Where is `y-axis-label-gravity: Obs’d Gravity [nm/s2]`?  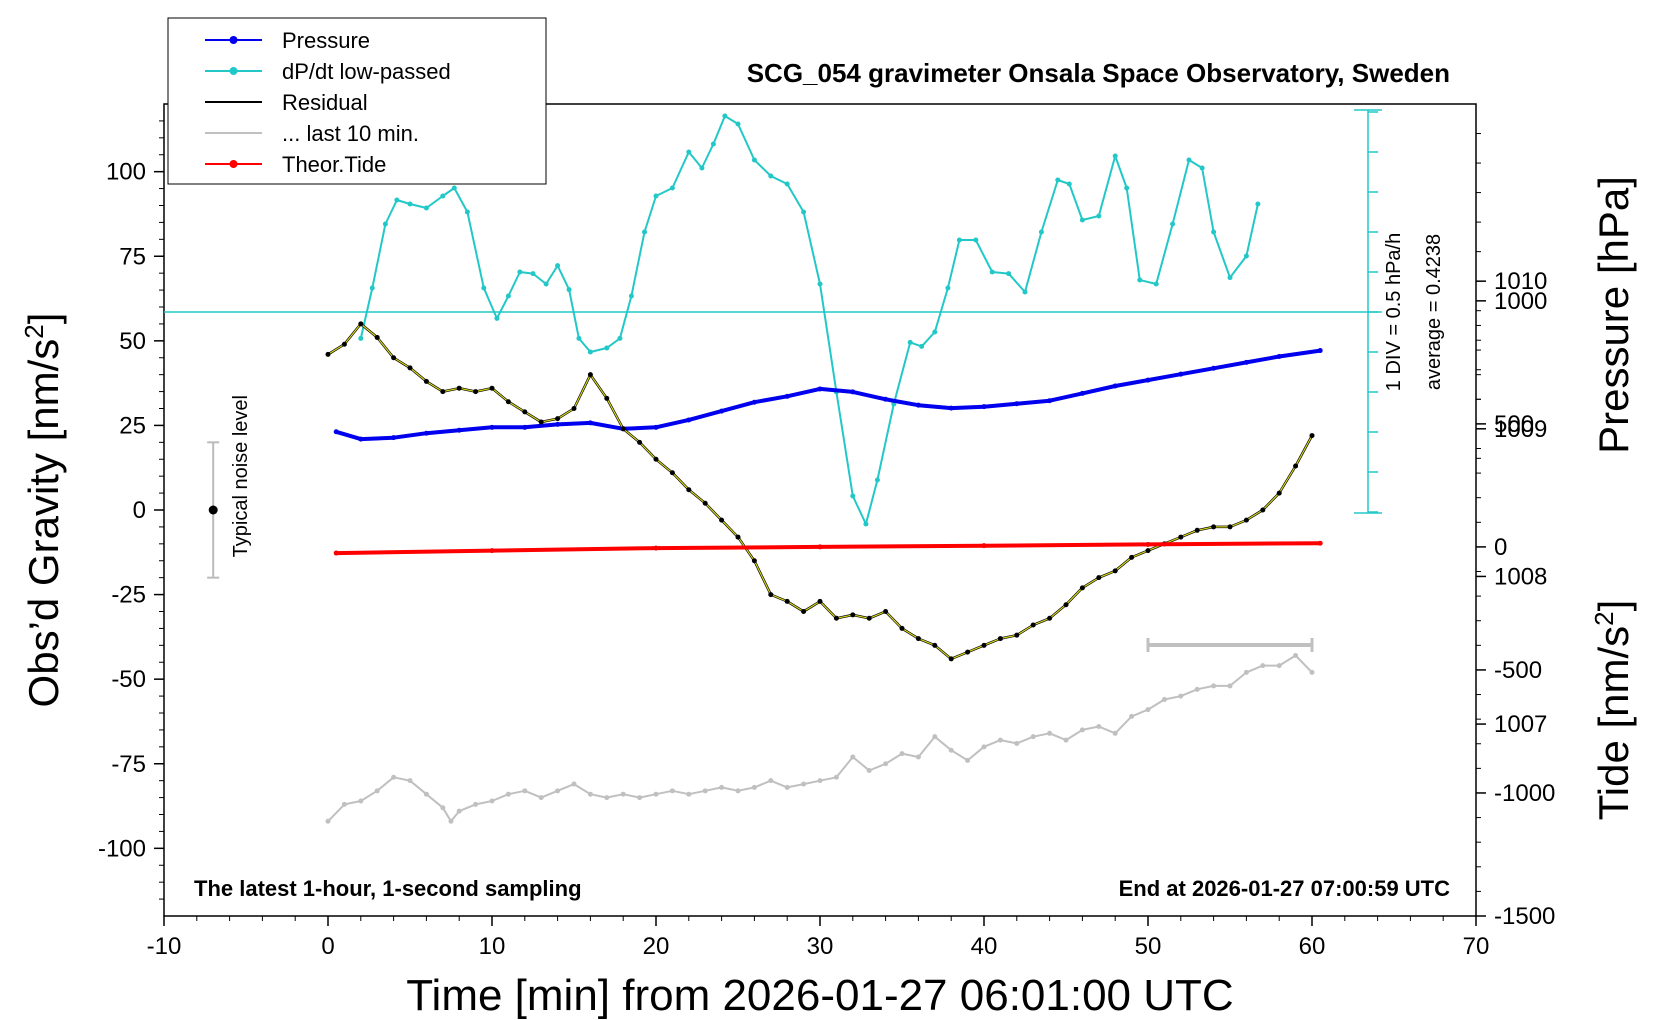 y-axis-label-gravity: Obs’d Gravity [nm/s2] is located at coordinates (43, 510).